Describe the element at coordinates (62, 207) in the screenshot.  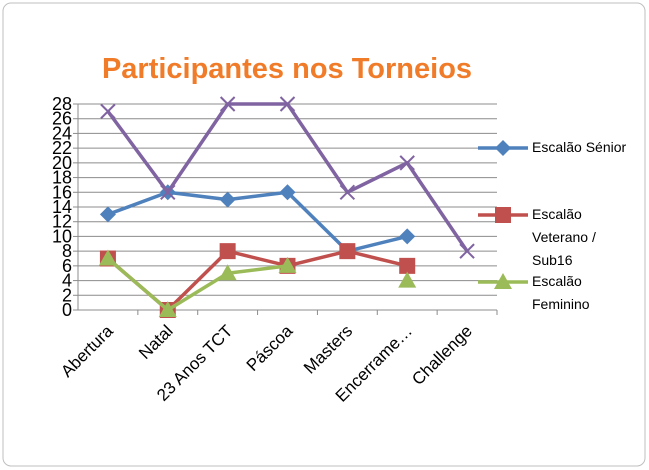
I see `y-tick-label: 14` at that location.